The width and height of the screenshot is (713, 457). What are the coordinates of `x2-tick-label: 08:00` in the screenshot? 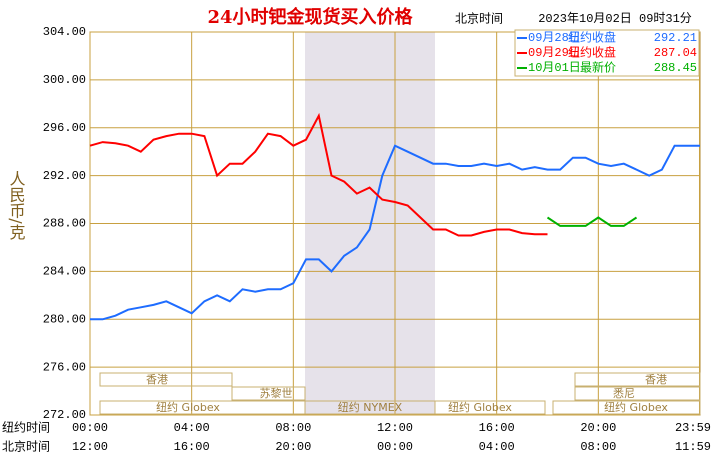 It's located at (598, 447).